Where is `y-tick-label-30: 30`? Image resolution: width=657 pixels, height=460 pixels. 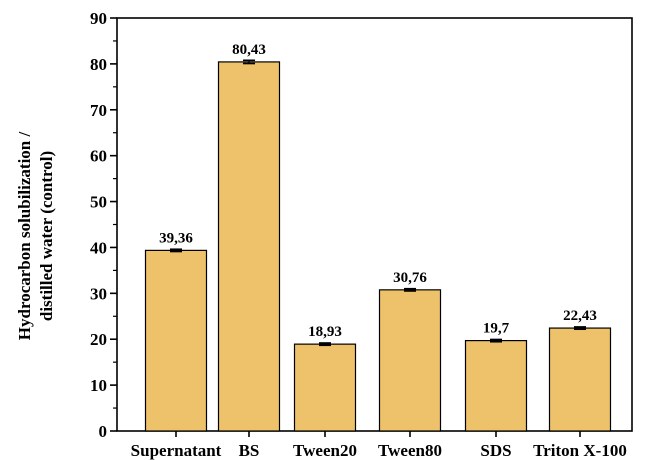
y-tick-label-30: 30 is located at coordinates (98, 293).